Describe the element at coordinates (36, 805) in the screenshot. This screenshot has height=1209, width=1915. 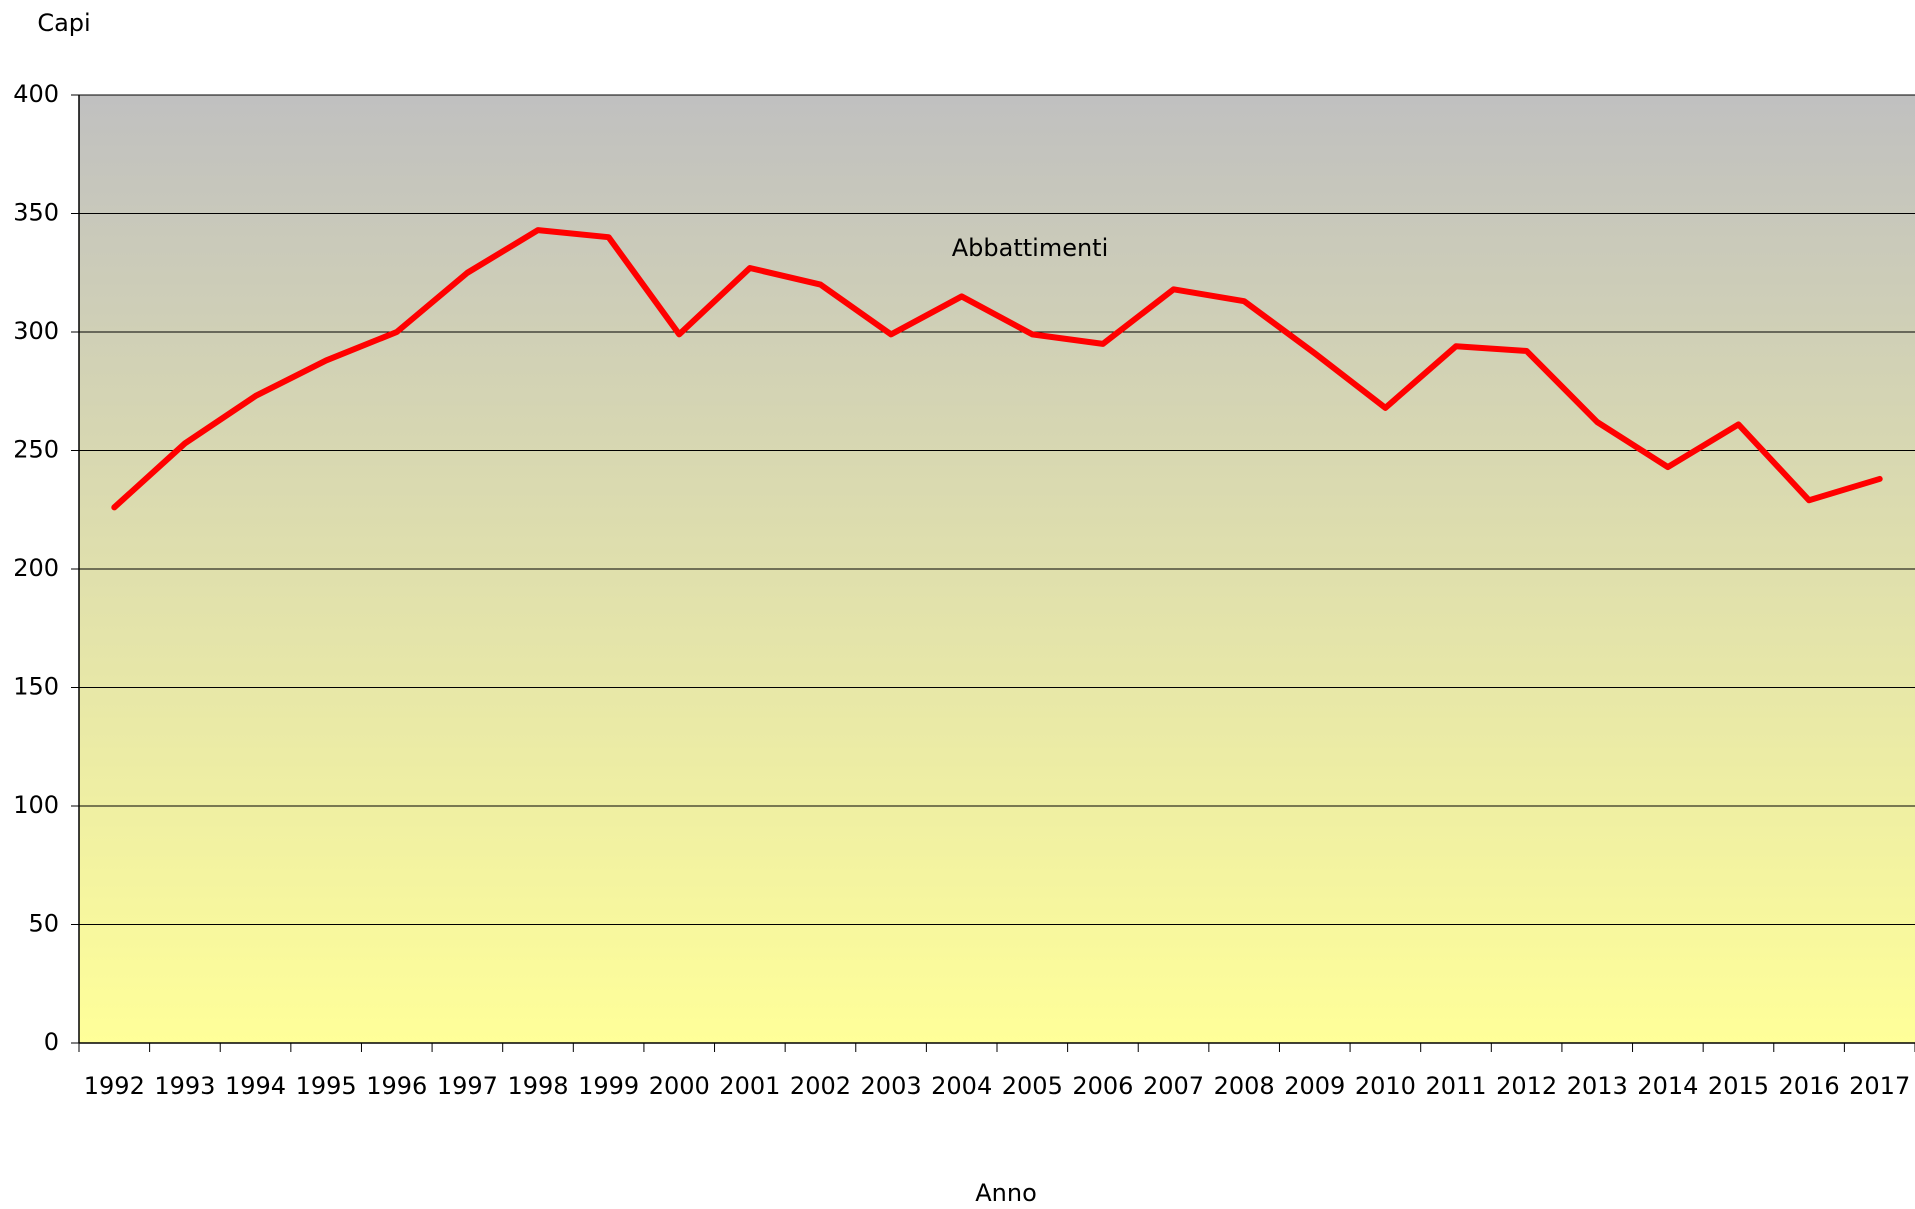
I see `y-tick-label: 100` at that location.